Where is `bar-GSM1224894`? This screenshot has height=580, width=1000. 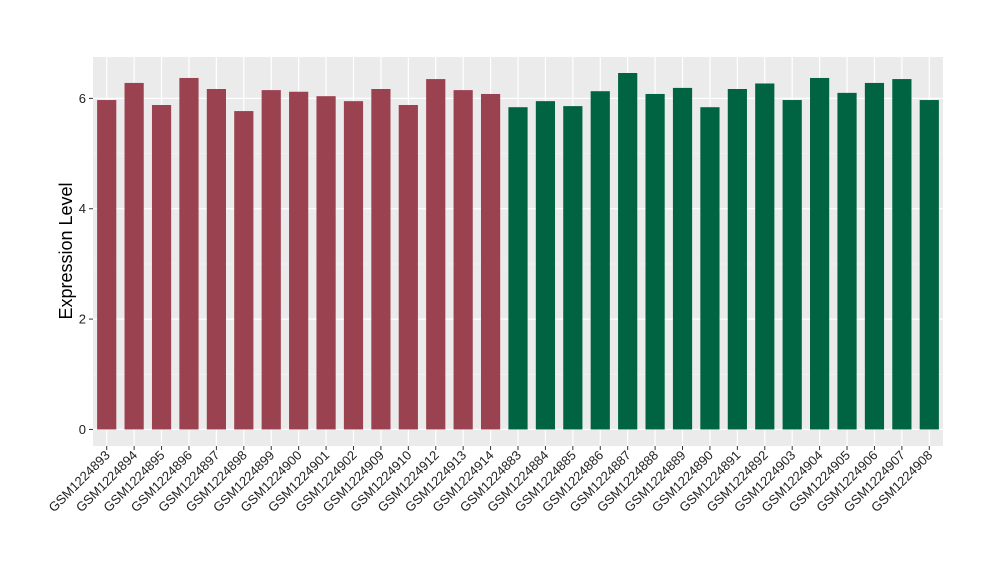 bar-GSM1224894 is located at coordinates (134, 256).